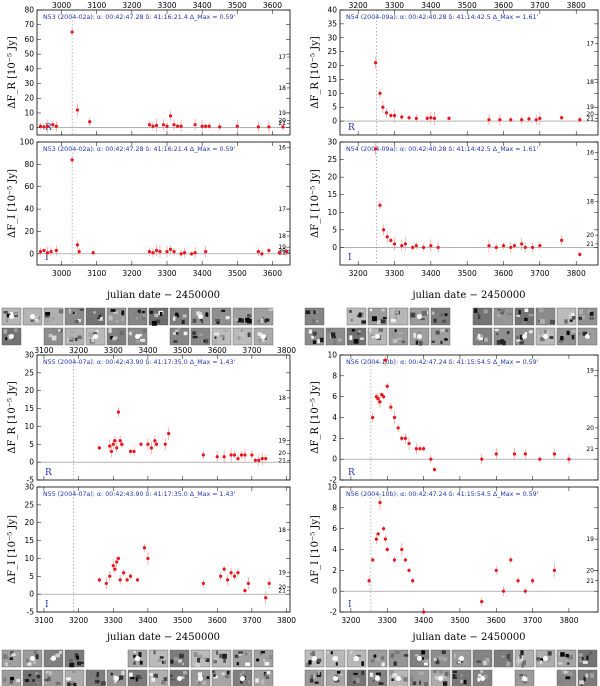  I want to click on plot-frame, so click(163, 203).